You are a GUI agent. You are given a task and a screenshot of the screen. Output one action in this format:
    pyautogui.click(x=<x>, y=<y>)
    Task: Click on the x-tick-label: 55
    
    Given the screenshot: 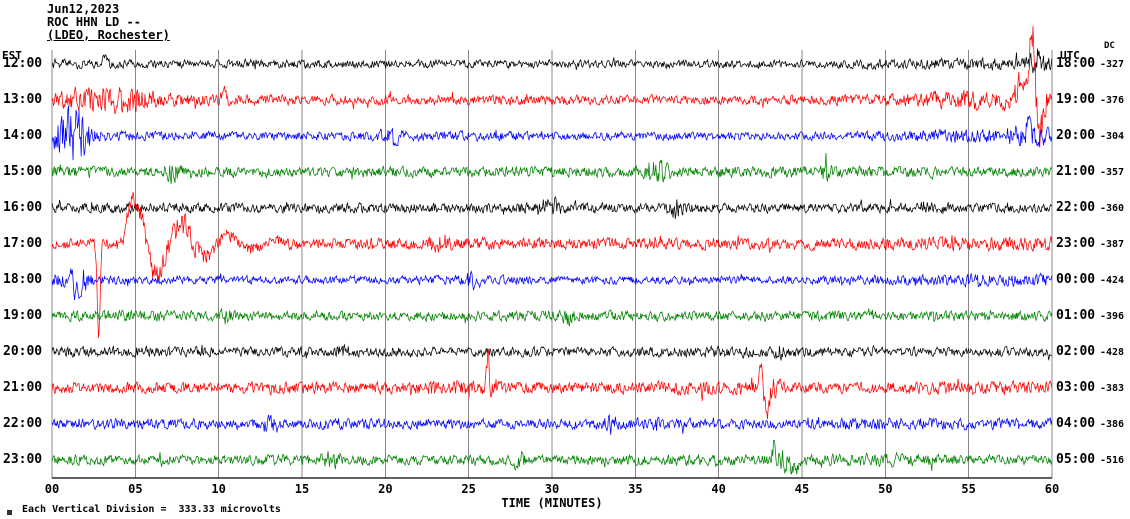 What is the action you would take?
    pyautogui.click(x=968, y=489)
    